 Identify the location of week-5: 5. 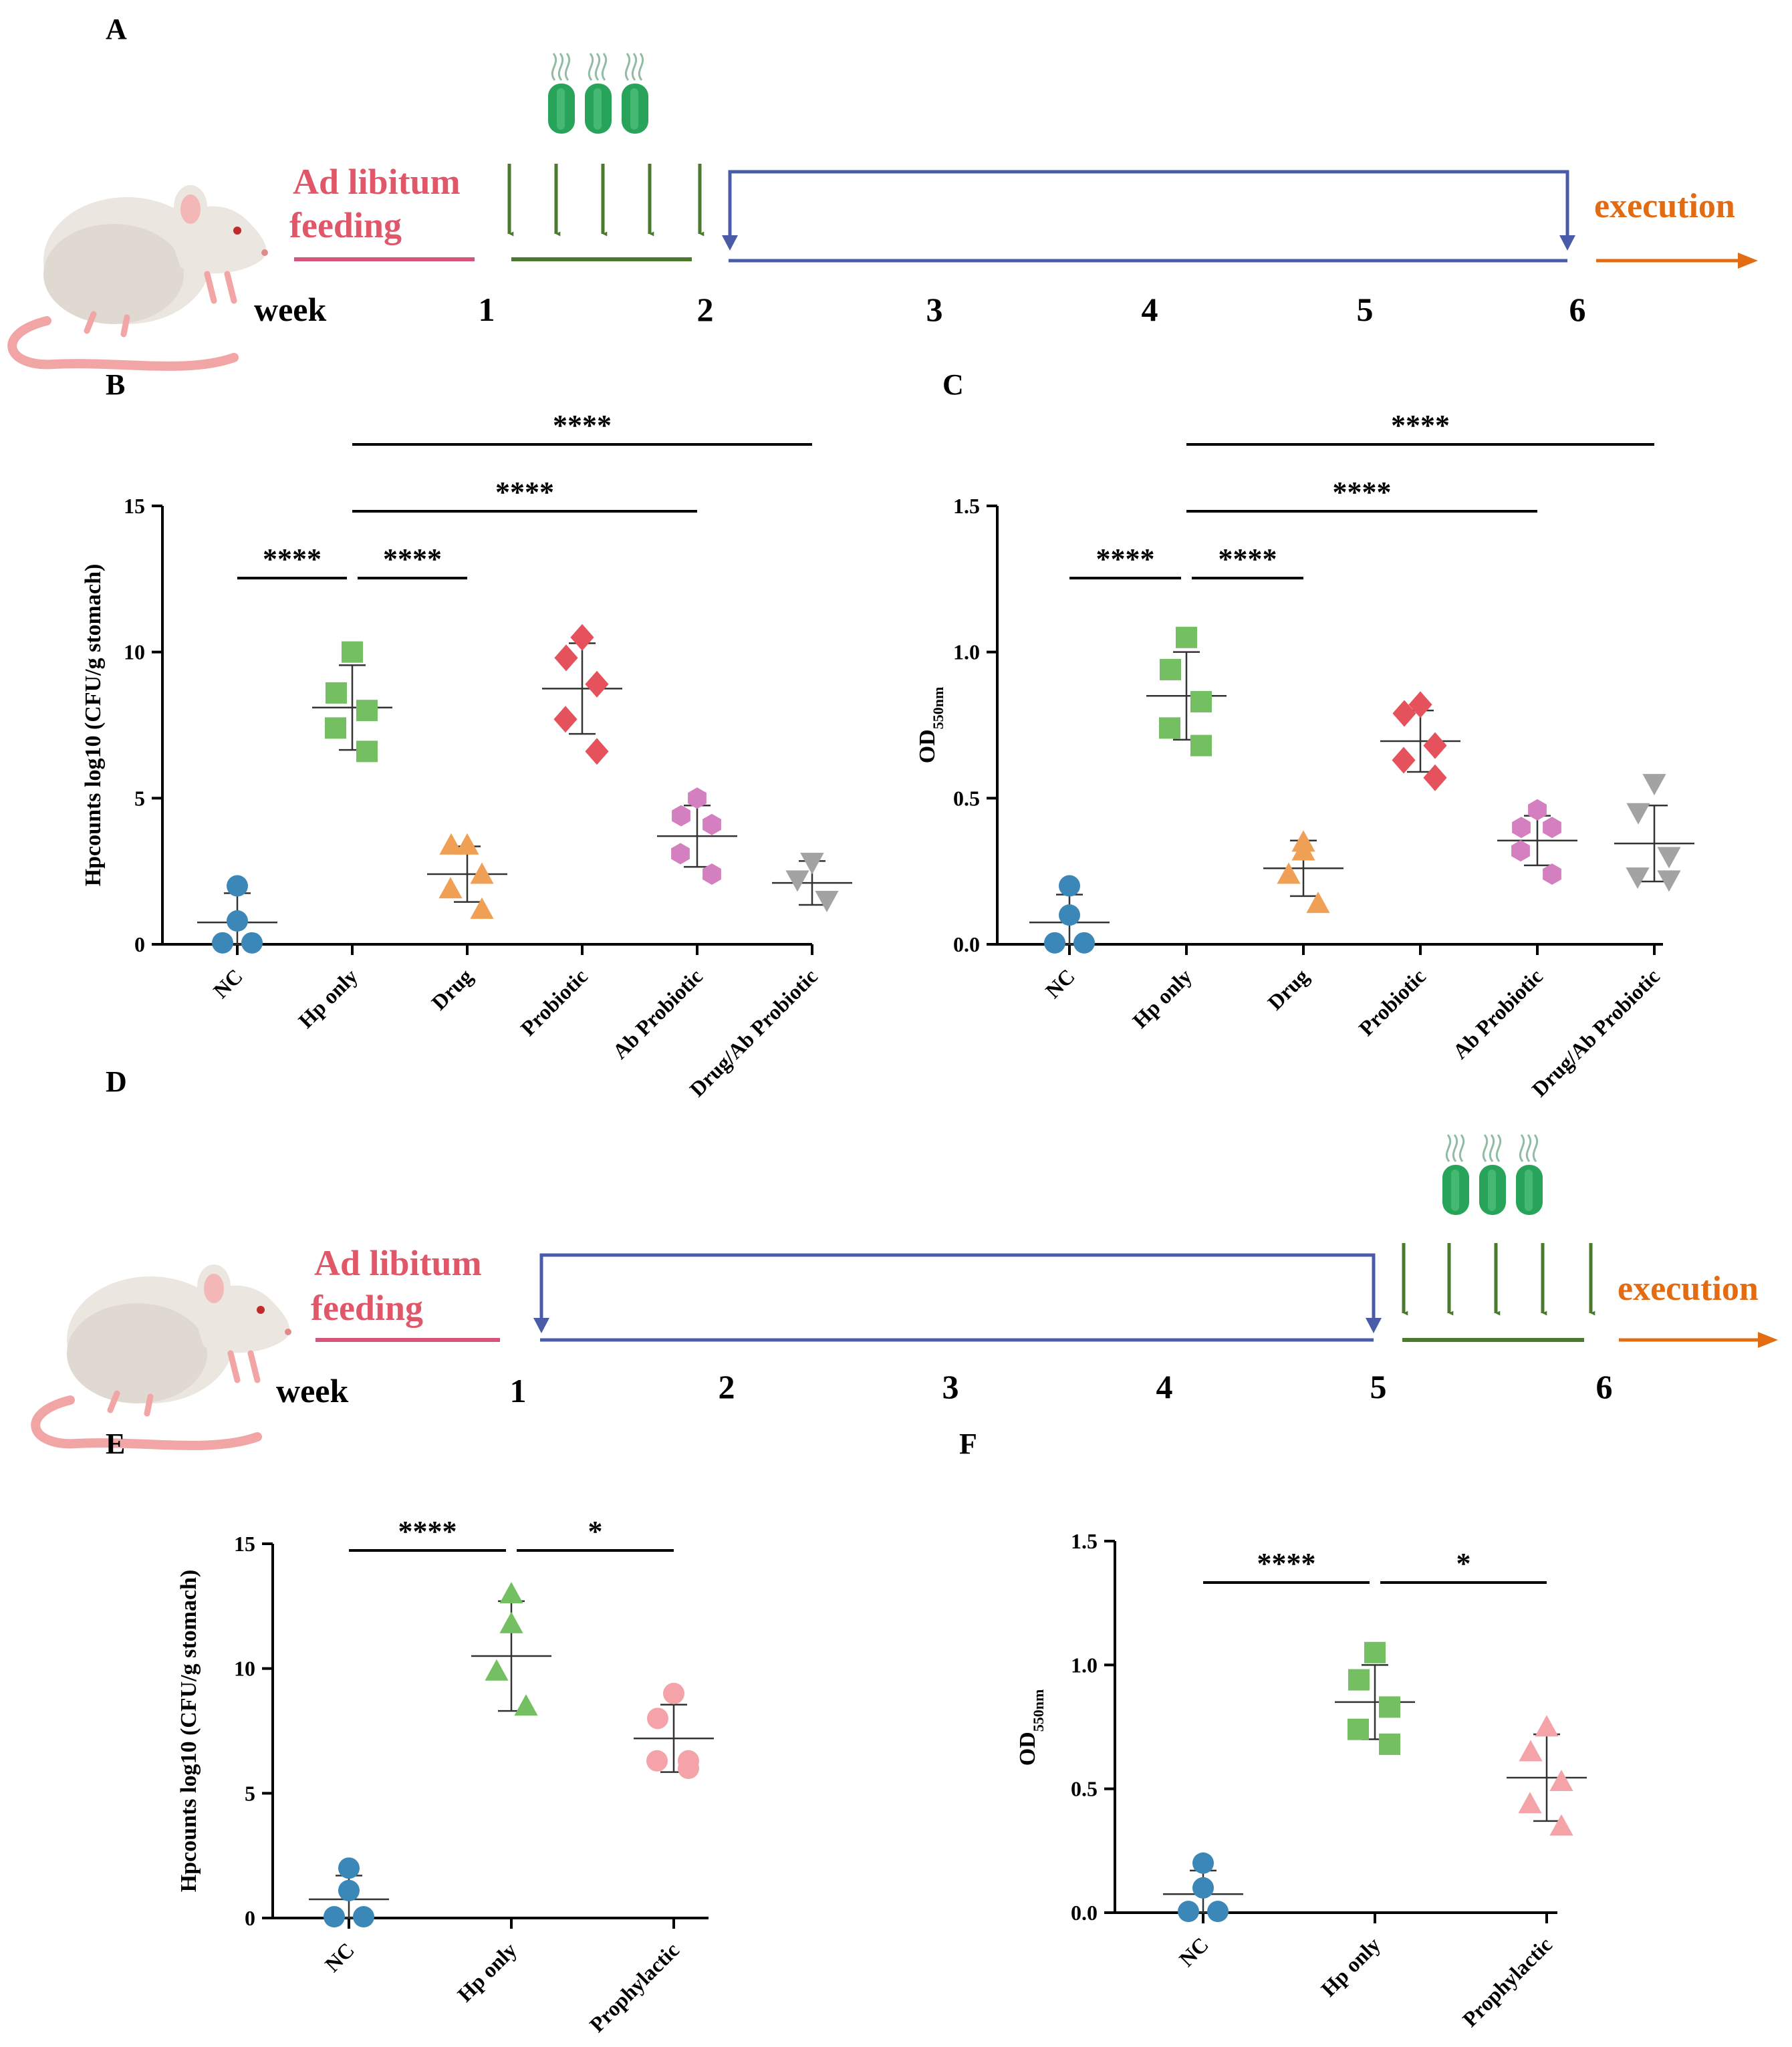
(1378, 1386).